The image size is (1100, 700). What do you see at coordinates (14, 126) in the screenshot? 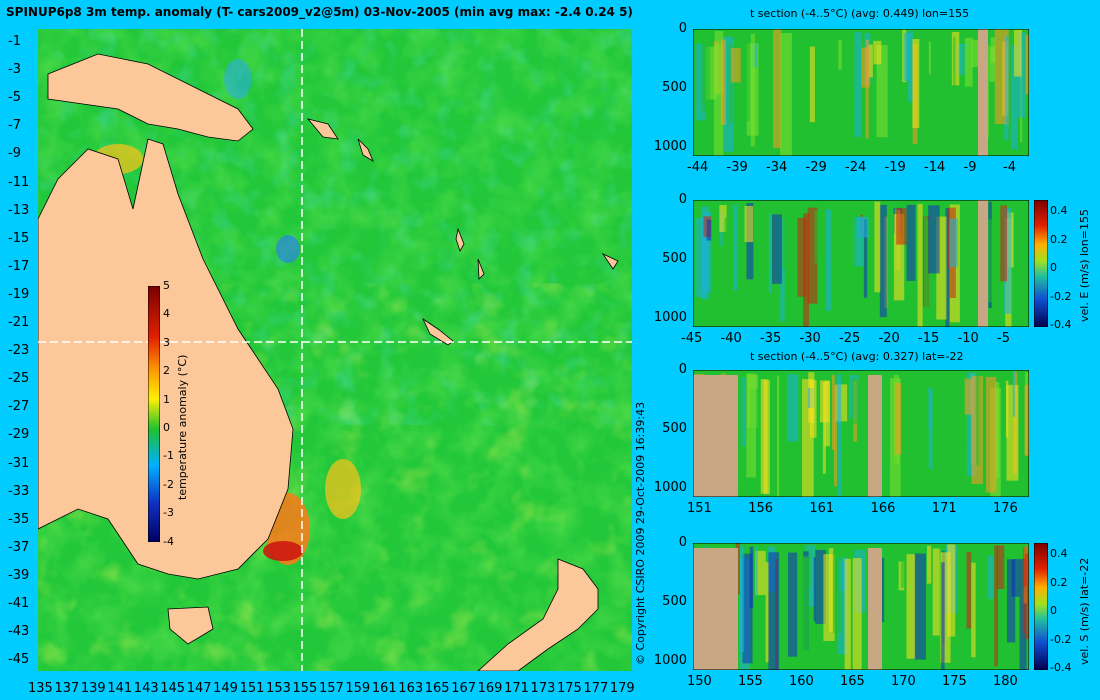
I see `lat-tick-label: -7` at bounding box center [14, 126].